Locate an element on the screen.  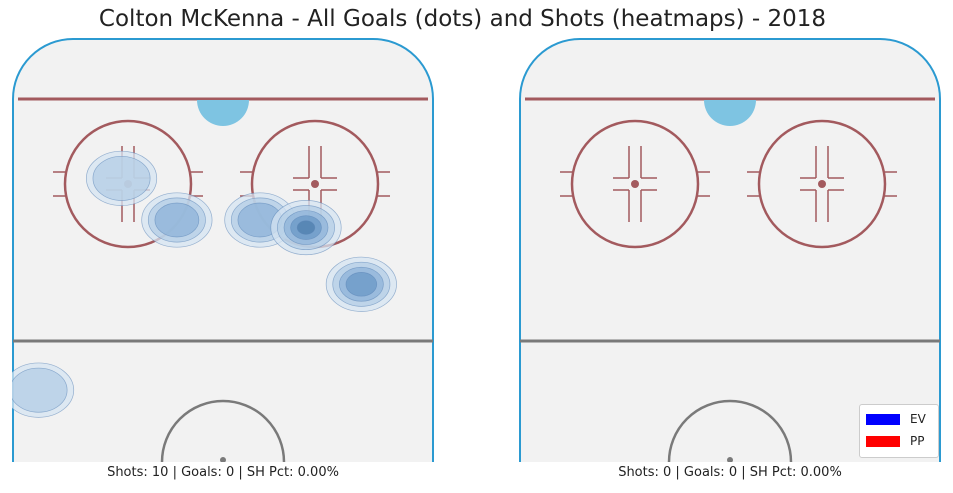
legend-item-ev: EV is located at coordinates (896, 419).